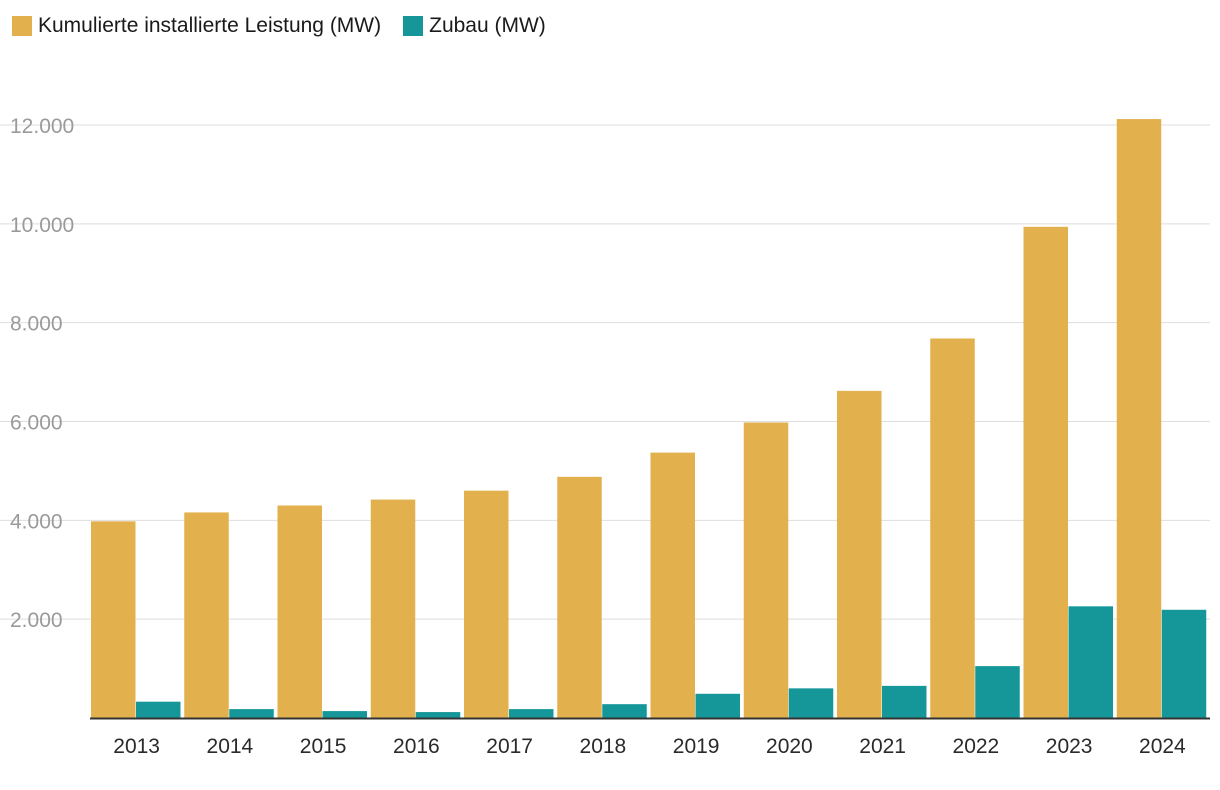 The width and height of the screenshot is (1220, 790). What do you see at coordinates (413, 26) in the screenshot?
I see `legend-swatch-zubau` at bounding box center [413, 26].